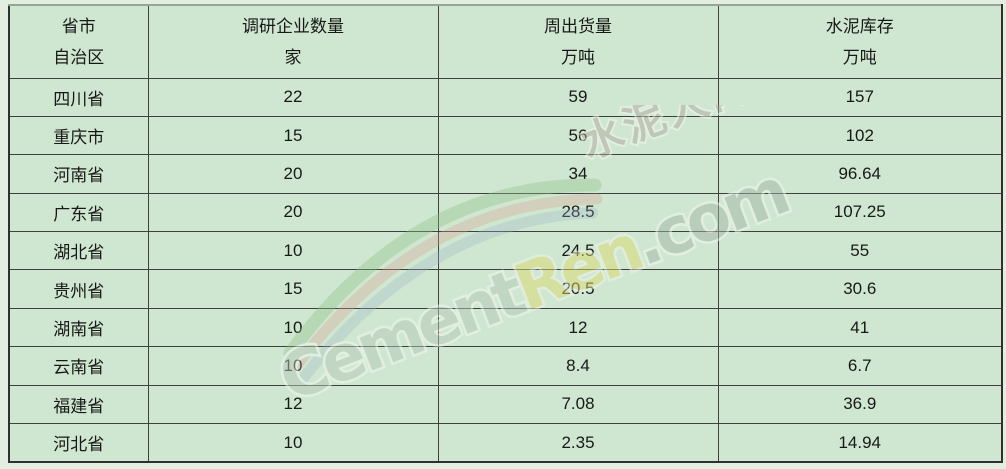 The height and width of the screenshot is (469, 1006). What do you see at coordinates (860, 404) in the screenshot?
I see `value-cell: 36.9` at bounding box center [860, 404].